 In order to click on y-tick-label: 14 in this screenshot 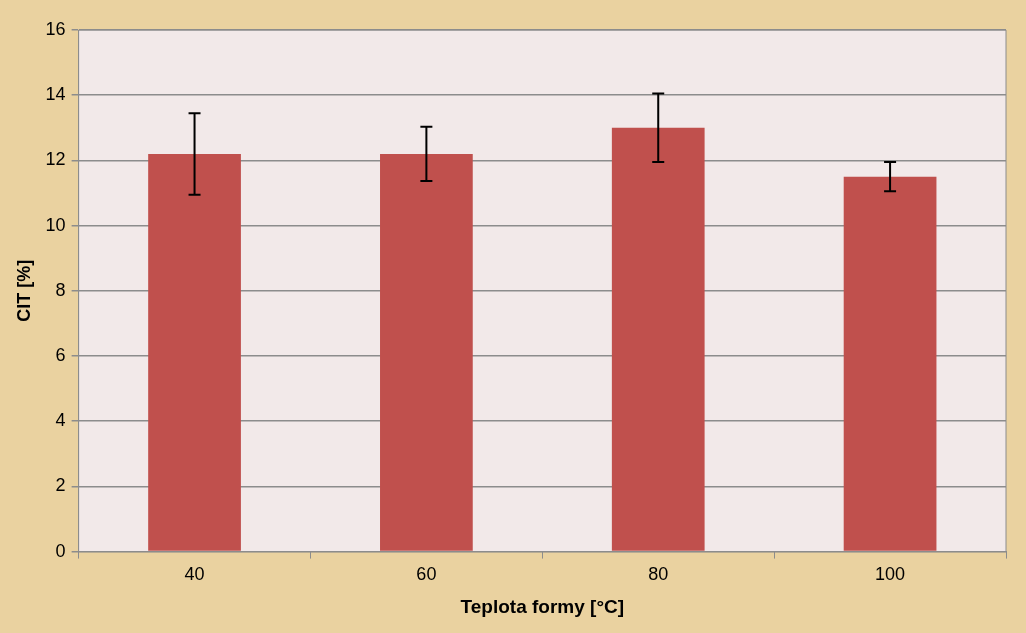, I will do `click(55, 94)`.